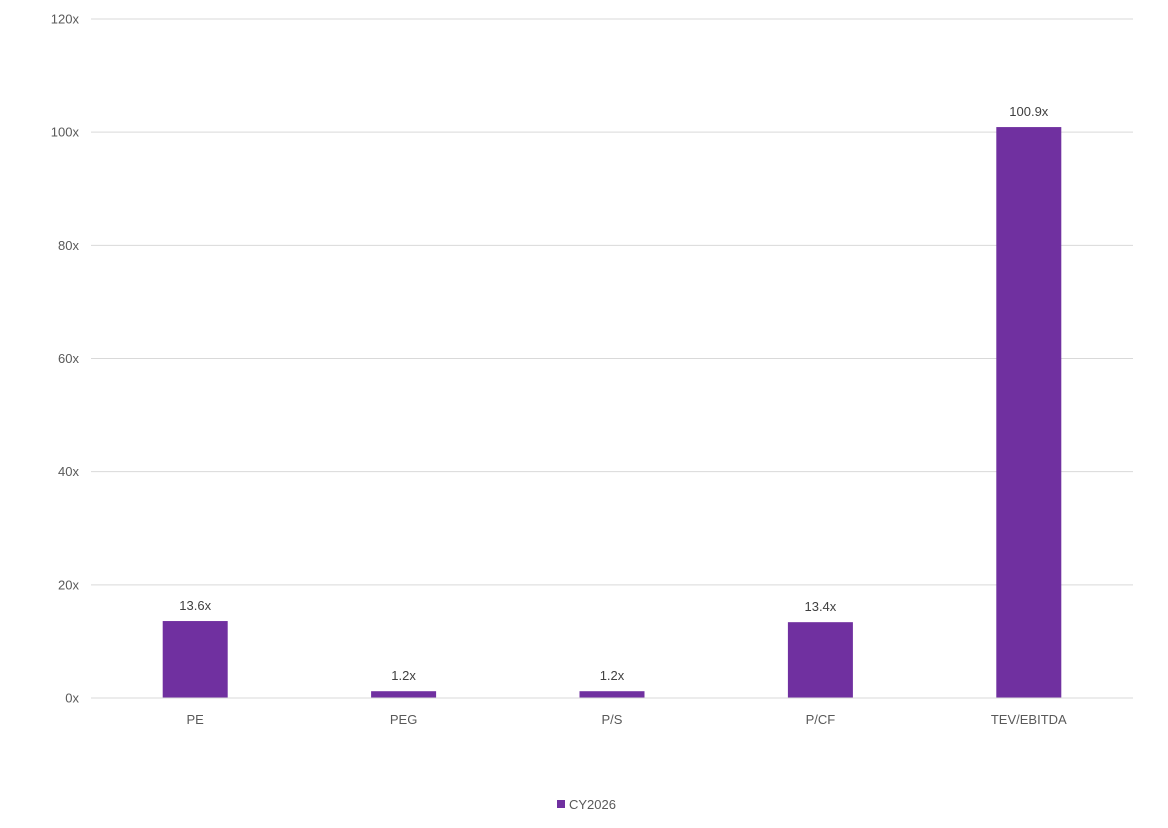 The image size is (1168, 828). Describe the element at coordinates (1029, 413) in the screenshot. I see `bar-tev-ebitda` at that location.